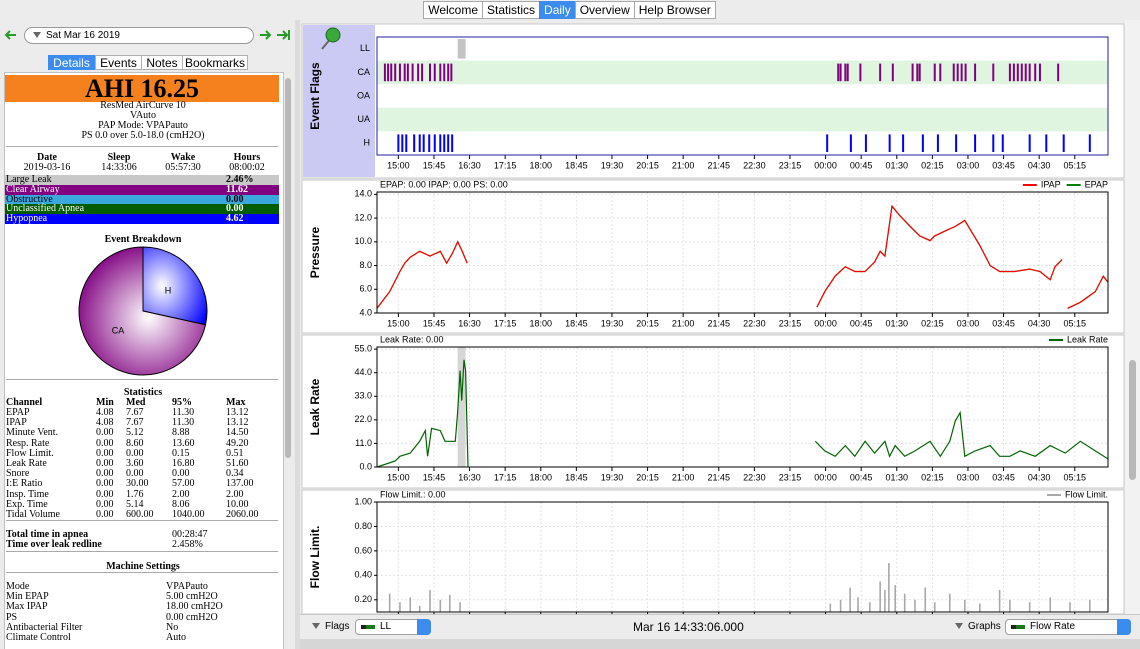  I want to click on y-tick-label: 14.0, so click(363, 194).